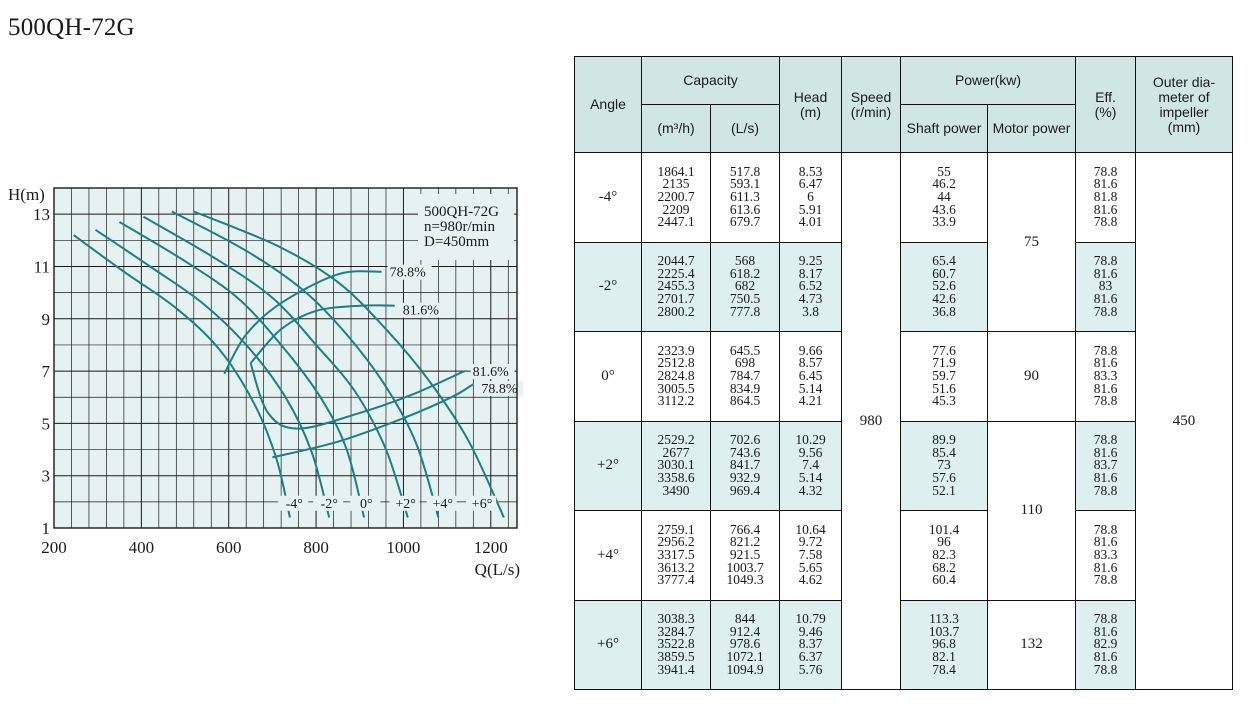 This screenshot has height=713, width=1258. I want to click on cell-value: 82.3, so click(944, 554).